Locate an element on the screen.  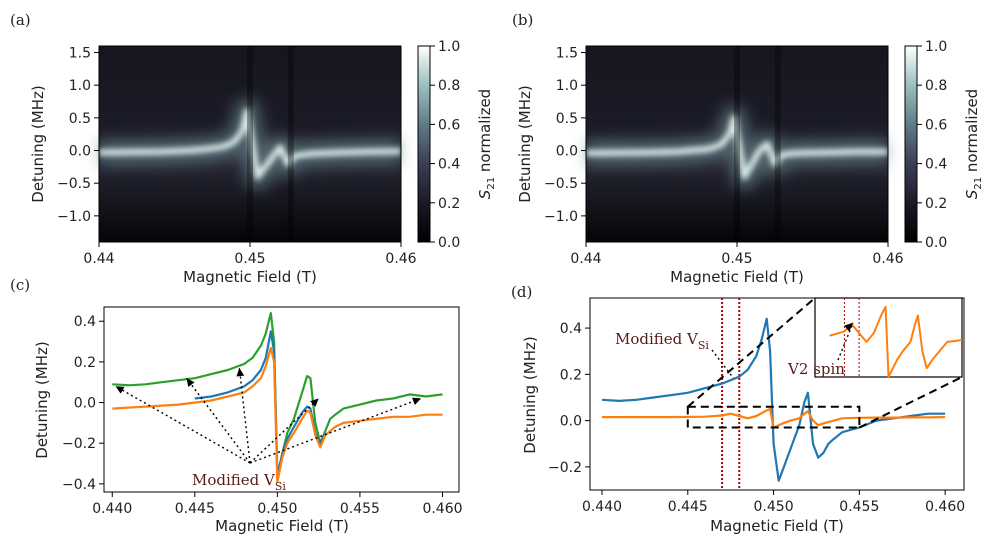
annotation-c-main: Modified V is located at coordinates (234, 480).